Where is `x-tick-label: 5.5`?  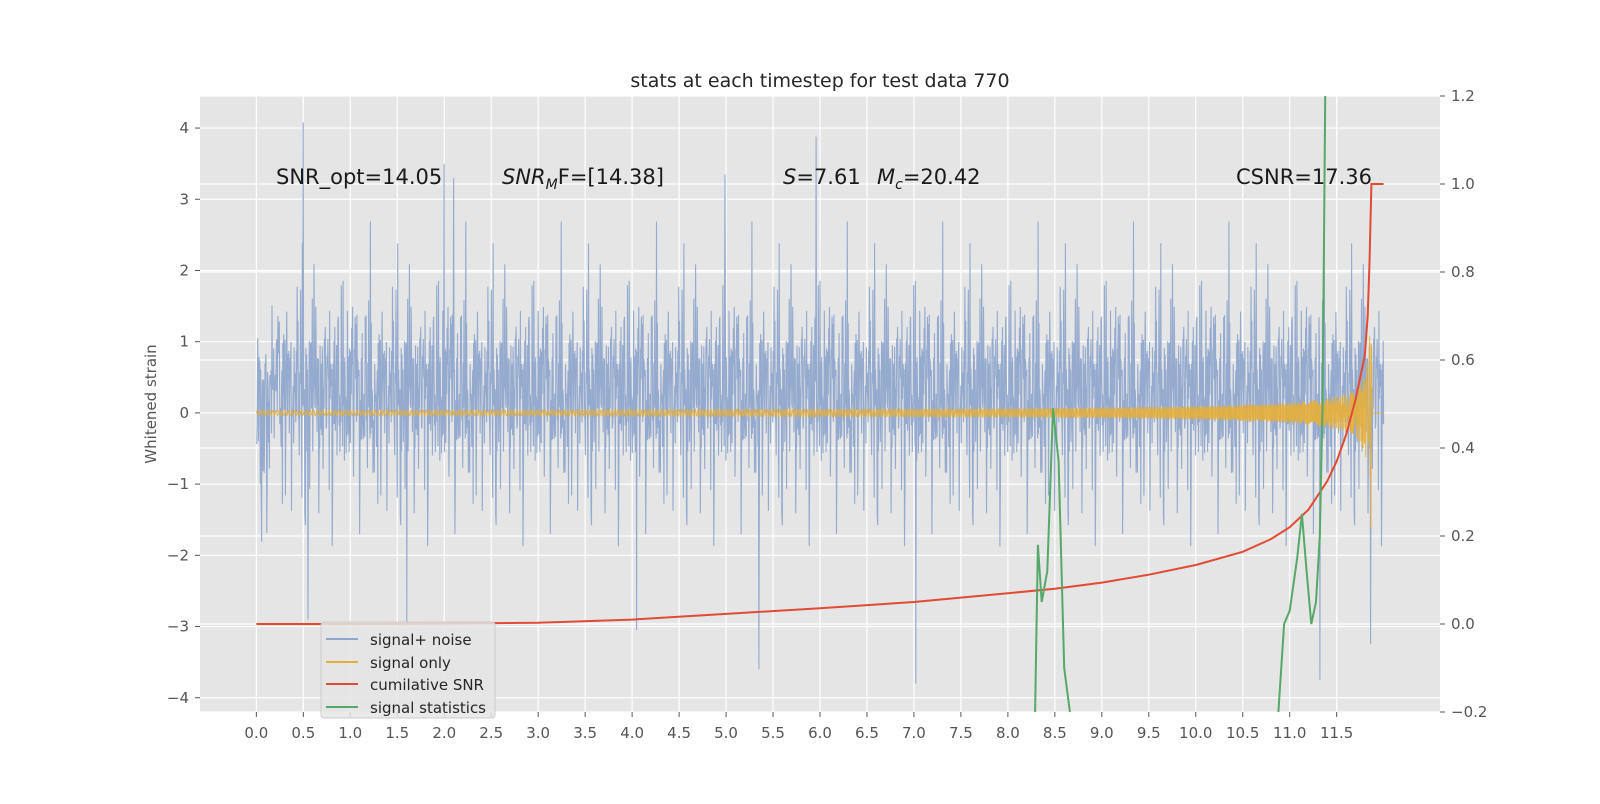 x-tick-label: 5.5 is located at coordinates (773, 733).